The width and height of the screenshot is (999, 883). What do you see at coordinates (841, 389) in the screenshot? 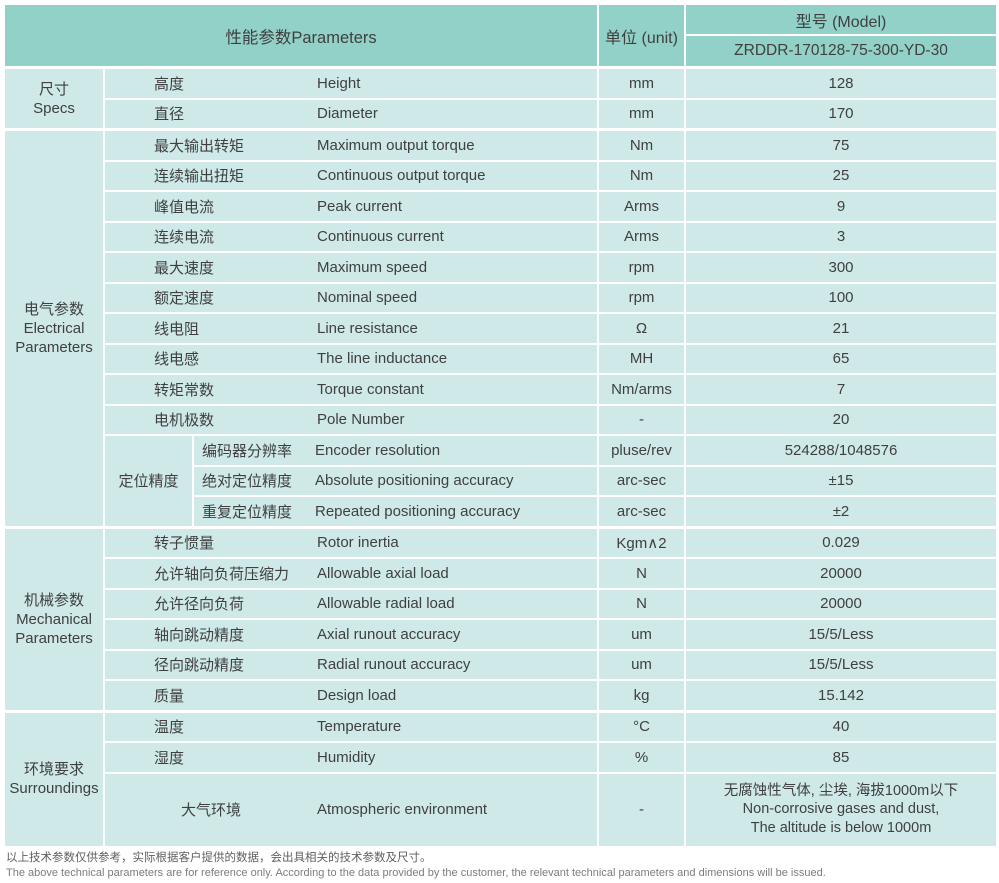
I see `spec-value: 7` at bounding box center [841, 389].